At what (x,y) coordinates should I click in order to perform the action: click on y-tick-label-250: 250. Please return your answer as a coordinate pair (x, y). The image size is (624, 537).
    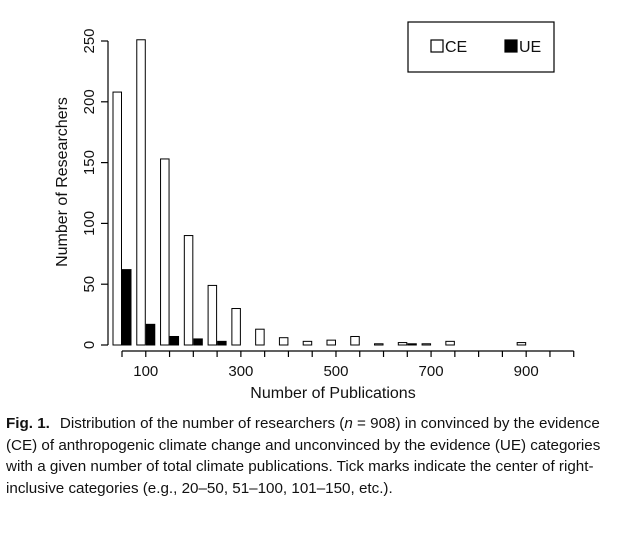
    Looking at the image, I should click on (89, 40).